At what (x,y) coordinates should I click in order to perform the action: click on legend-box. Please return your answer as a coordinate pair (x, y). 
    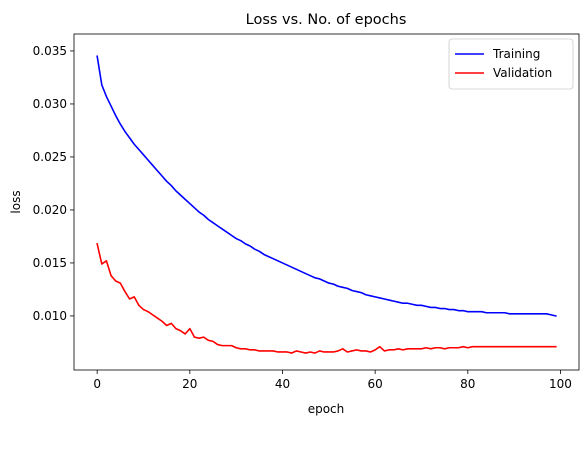
    Looking at the image, I should click on (511, 64).